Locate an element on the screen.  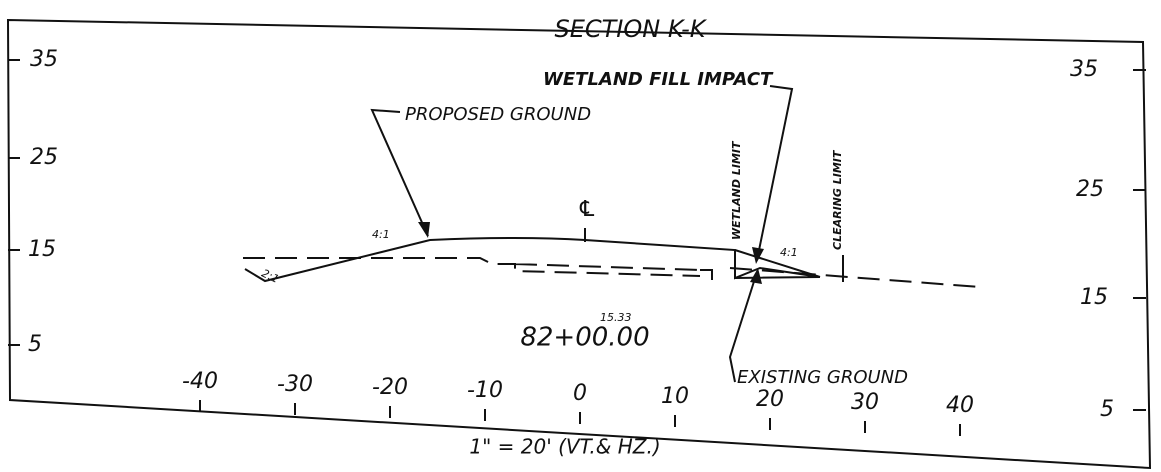
bottom-axis-label: -10 is located at coordinates (485, 390).